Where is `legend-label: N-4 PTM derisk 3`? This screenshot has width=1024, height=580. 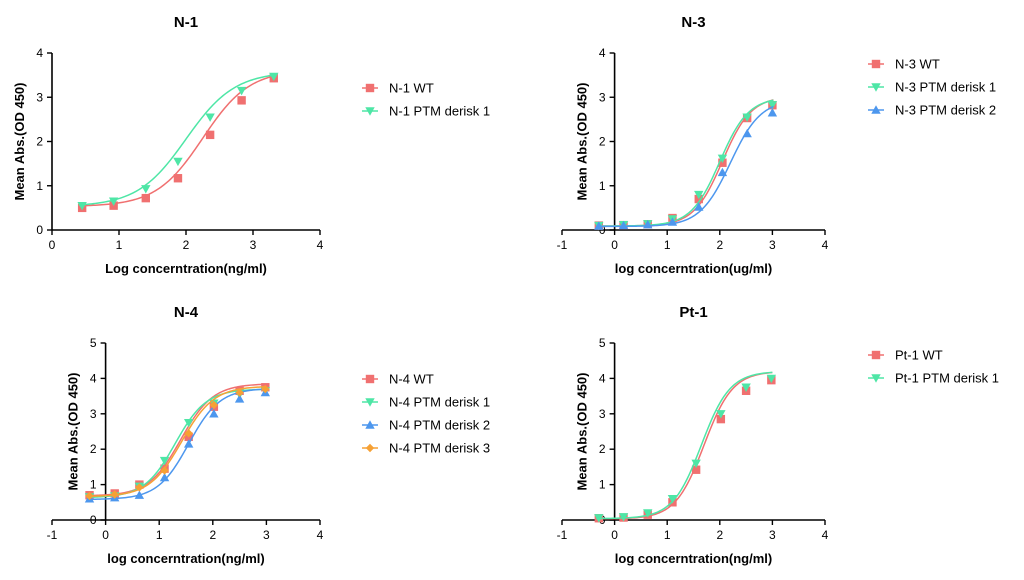
legend-label: N-4 PTM derisk 3 is located at coordinates (439, 448).